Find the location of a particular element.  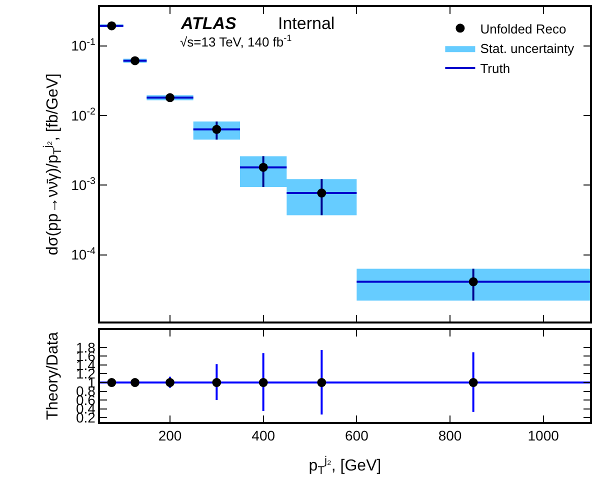

y-tick-label: 10$^{-4}$ is located at coordinates (83, 254).